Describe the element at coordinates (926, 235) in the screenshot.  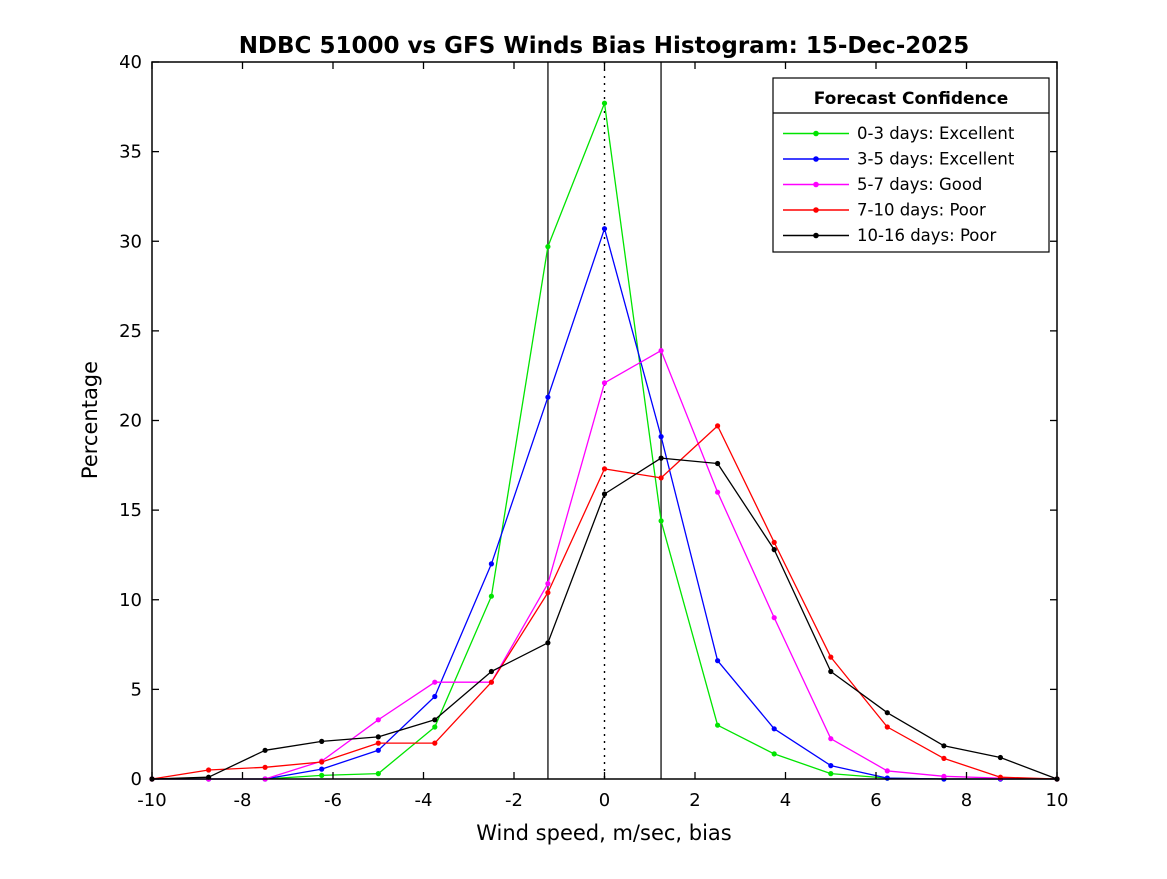
I see `legend-entry-label: 10-16 days: Poor` at that location.